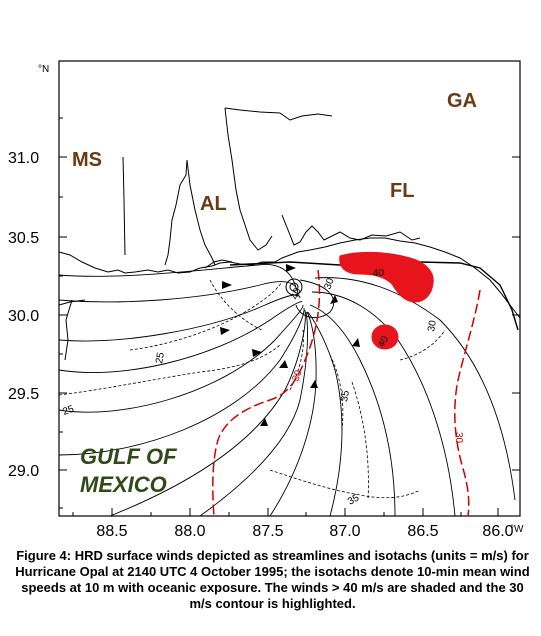  I want to click on x-tick-label: 88.5, so click(111, 531).